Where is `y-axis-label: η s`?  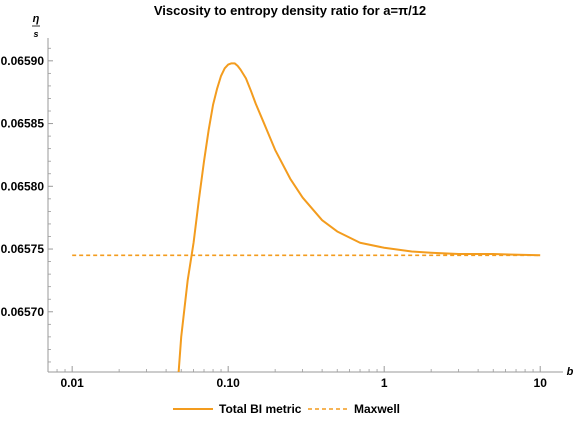 y-axis-label: η s is located at coordinates (36, 26).